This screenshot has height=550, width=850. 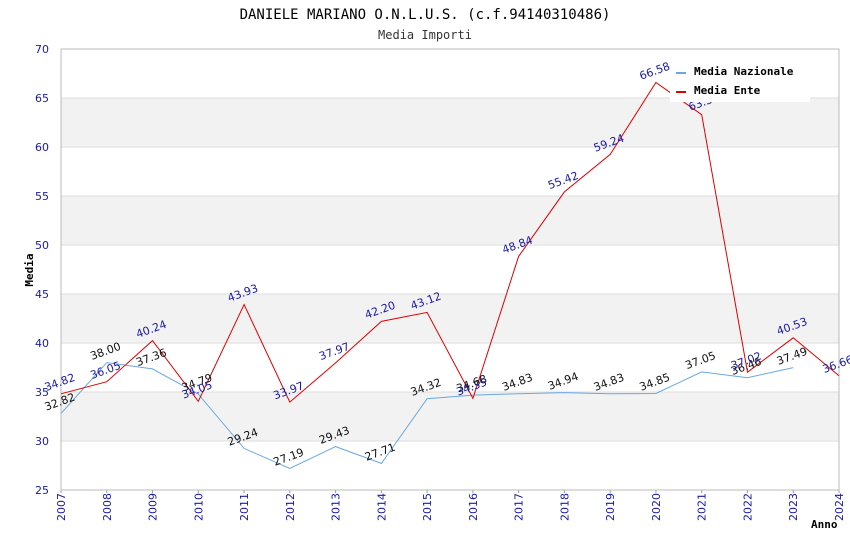 I want to click on y-tick-label: 70, so click(x=42, y=49).